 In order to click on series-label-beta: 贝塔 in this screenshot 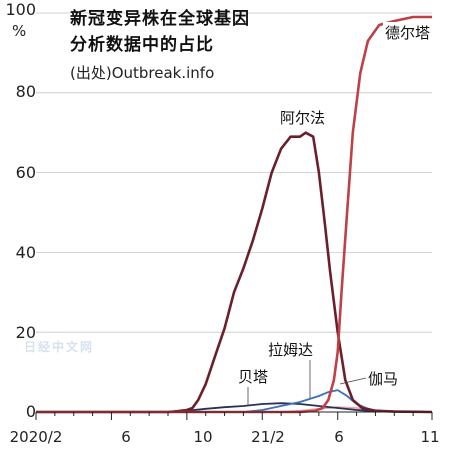, I will do `click(253, 376)`.